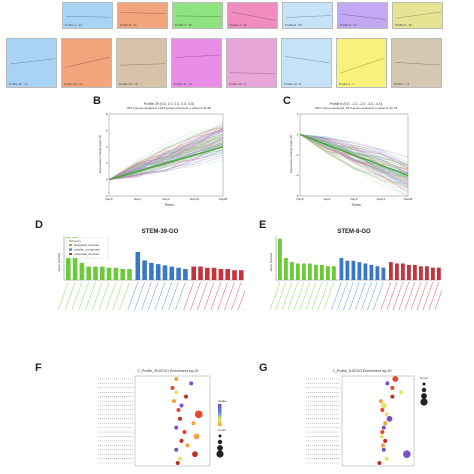 This screenshot has height=474, width=474. I want to click on chart-b-xlabel: Times, so click(169, 205).